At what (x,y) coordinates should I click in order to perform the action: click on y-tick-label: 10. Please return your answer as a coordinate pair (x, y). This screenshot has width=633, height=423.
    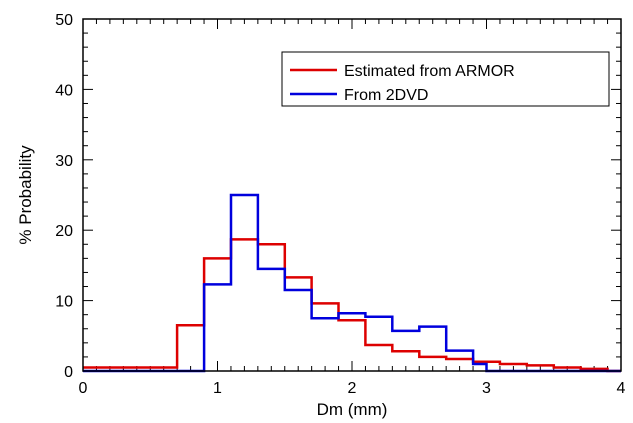
    Looking at the image, I should click on (64, 302).